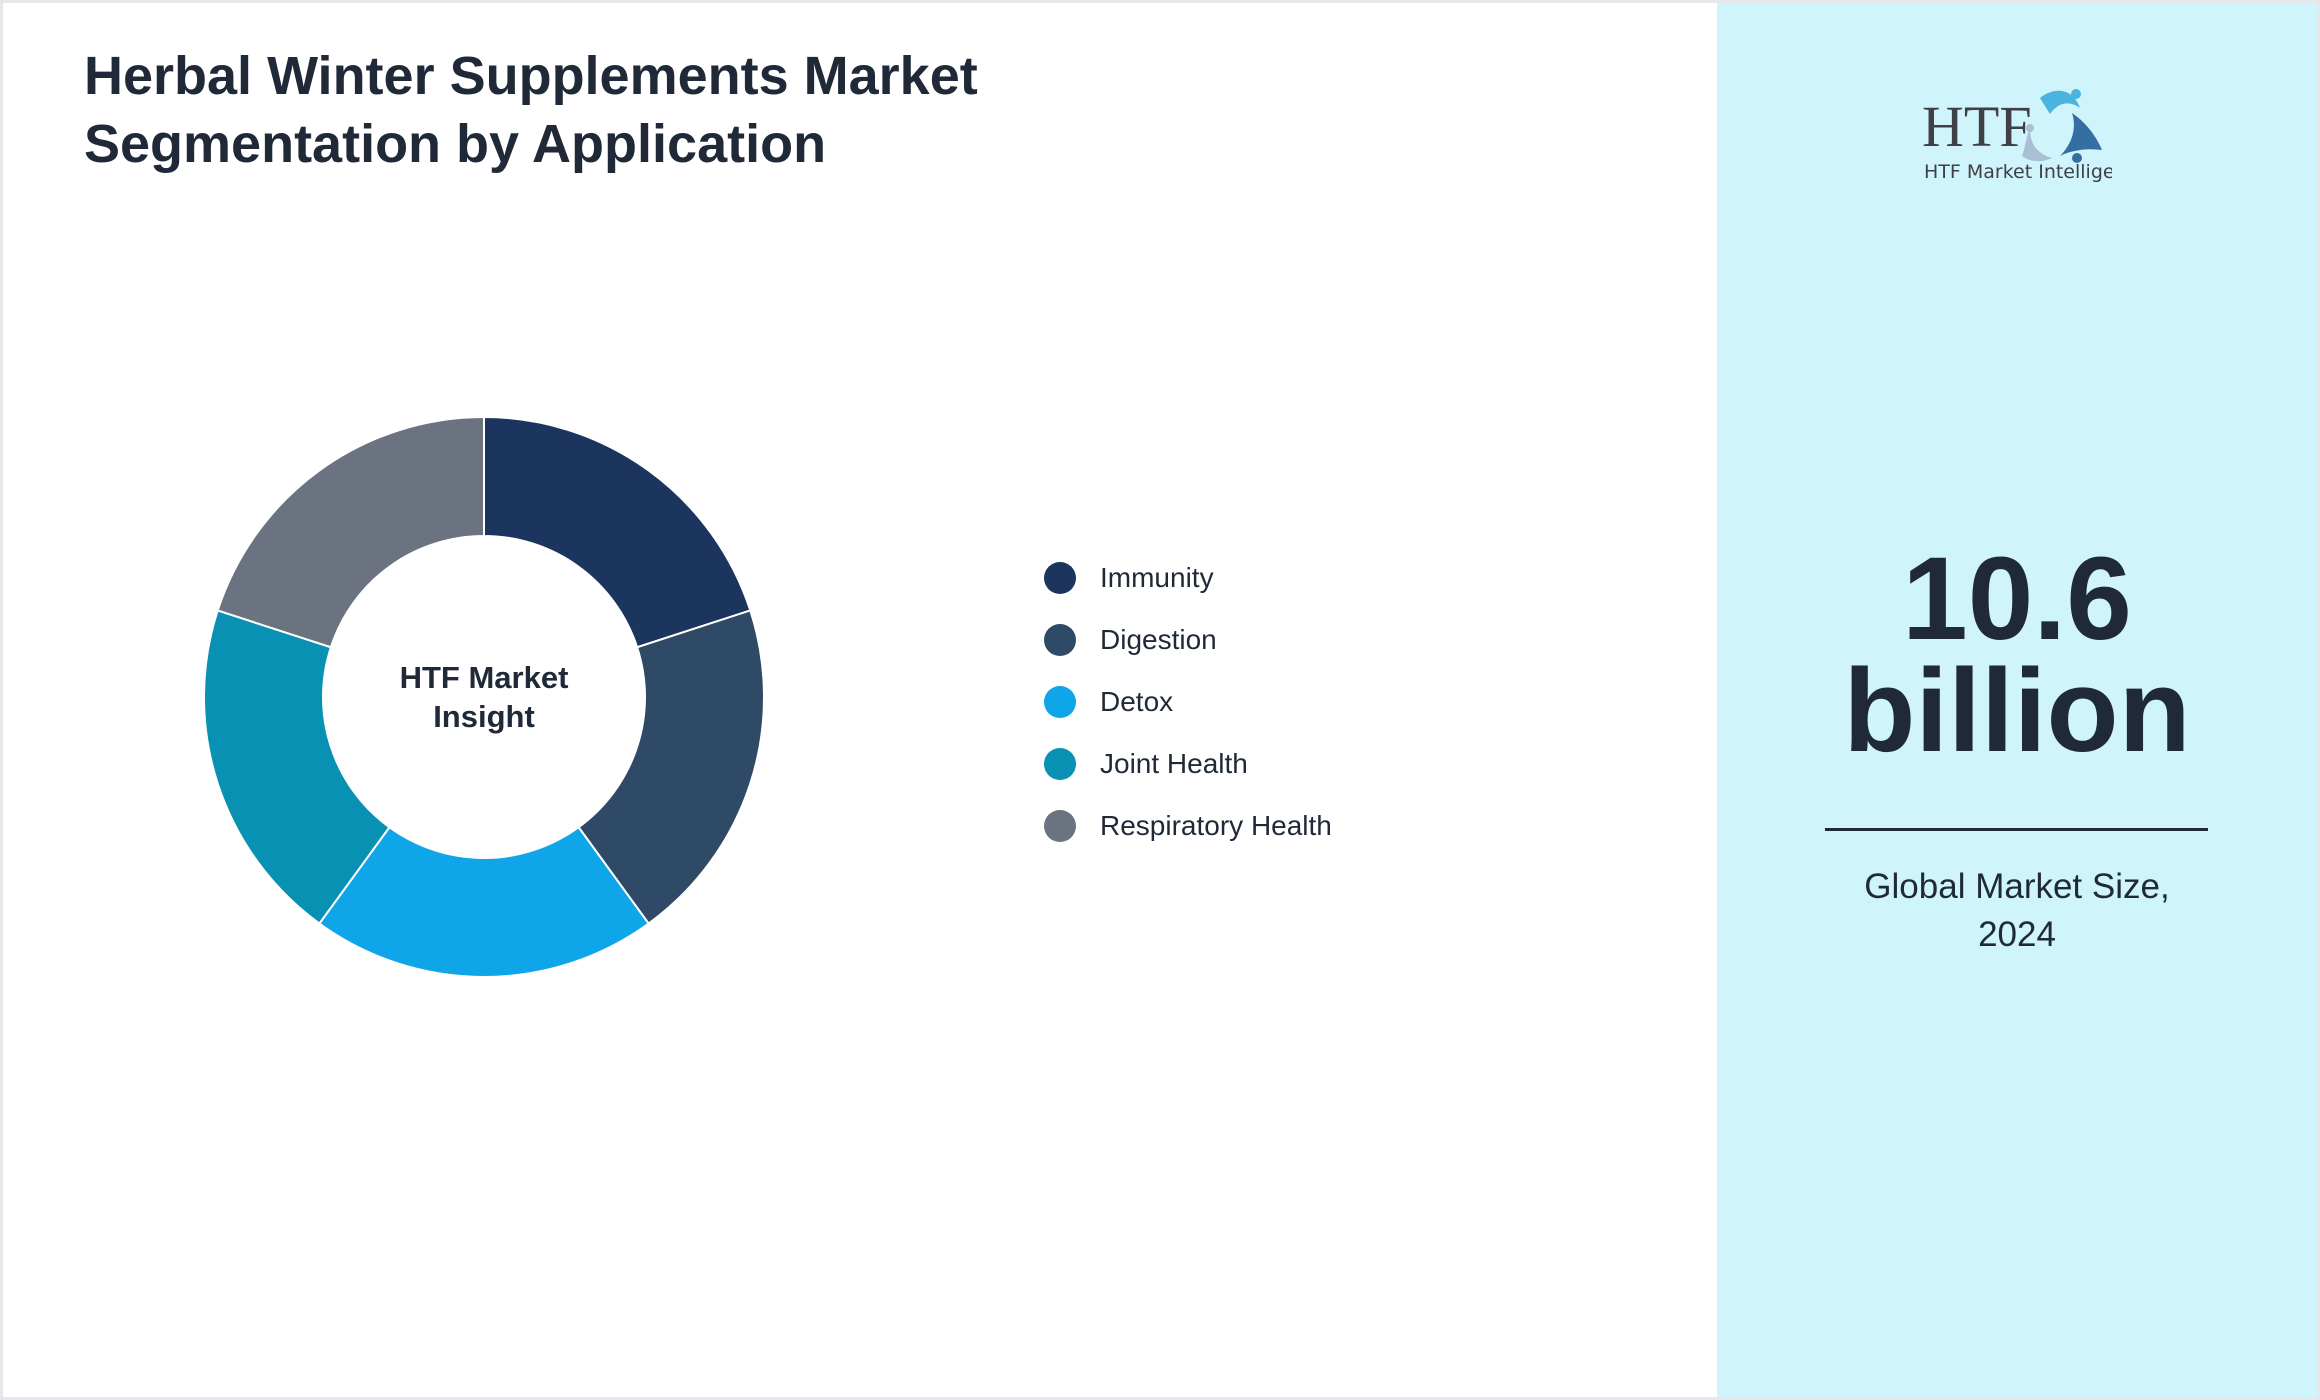 The height and width of the screenshot is (1400, 2320). Describe the element at coordinates (1977, 126) in the screenshot. I see `svg-text: HTF` at that location.